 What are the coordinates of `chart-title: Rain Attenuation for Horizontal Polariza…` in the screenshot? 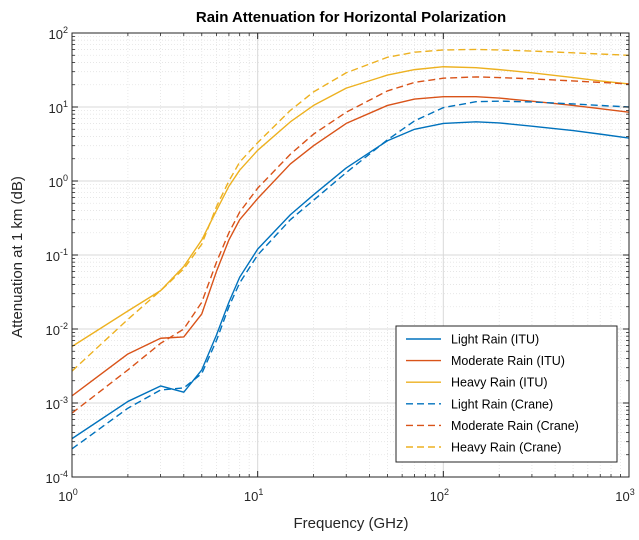 It's located at (351, 17).